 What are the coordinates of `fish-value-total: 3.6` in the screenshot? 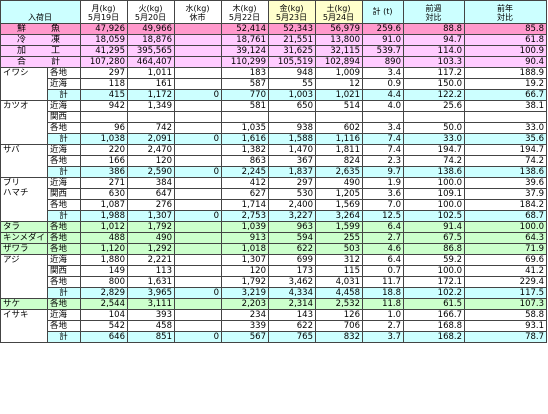 It's located at (383, 194).